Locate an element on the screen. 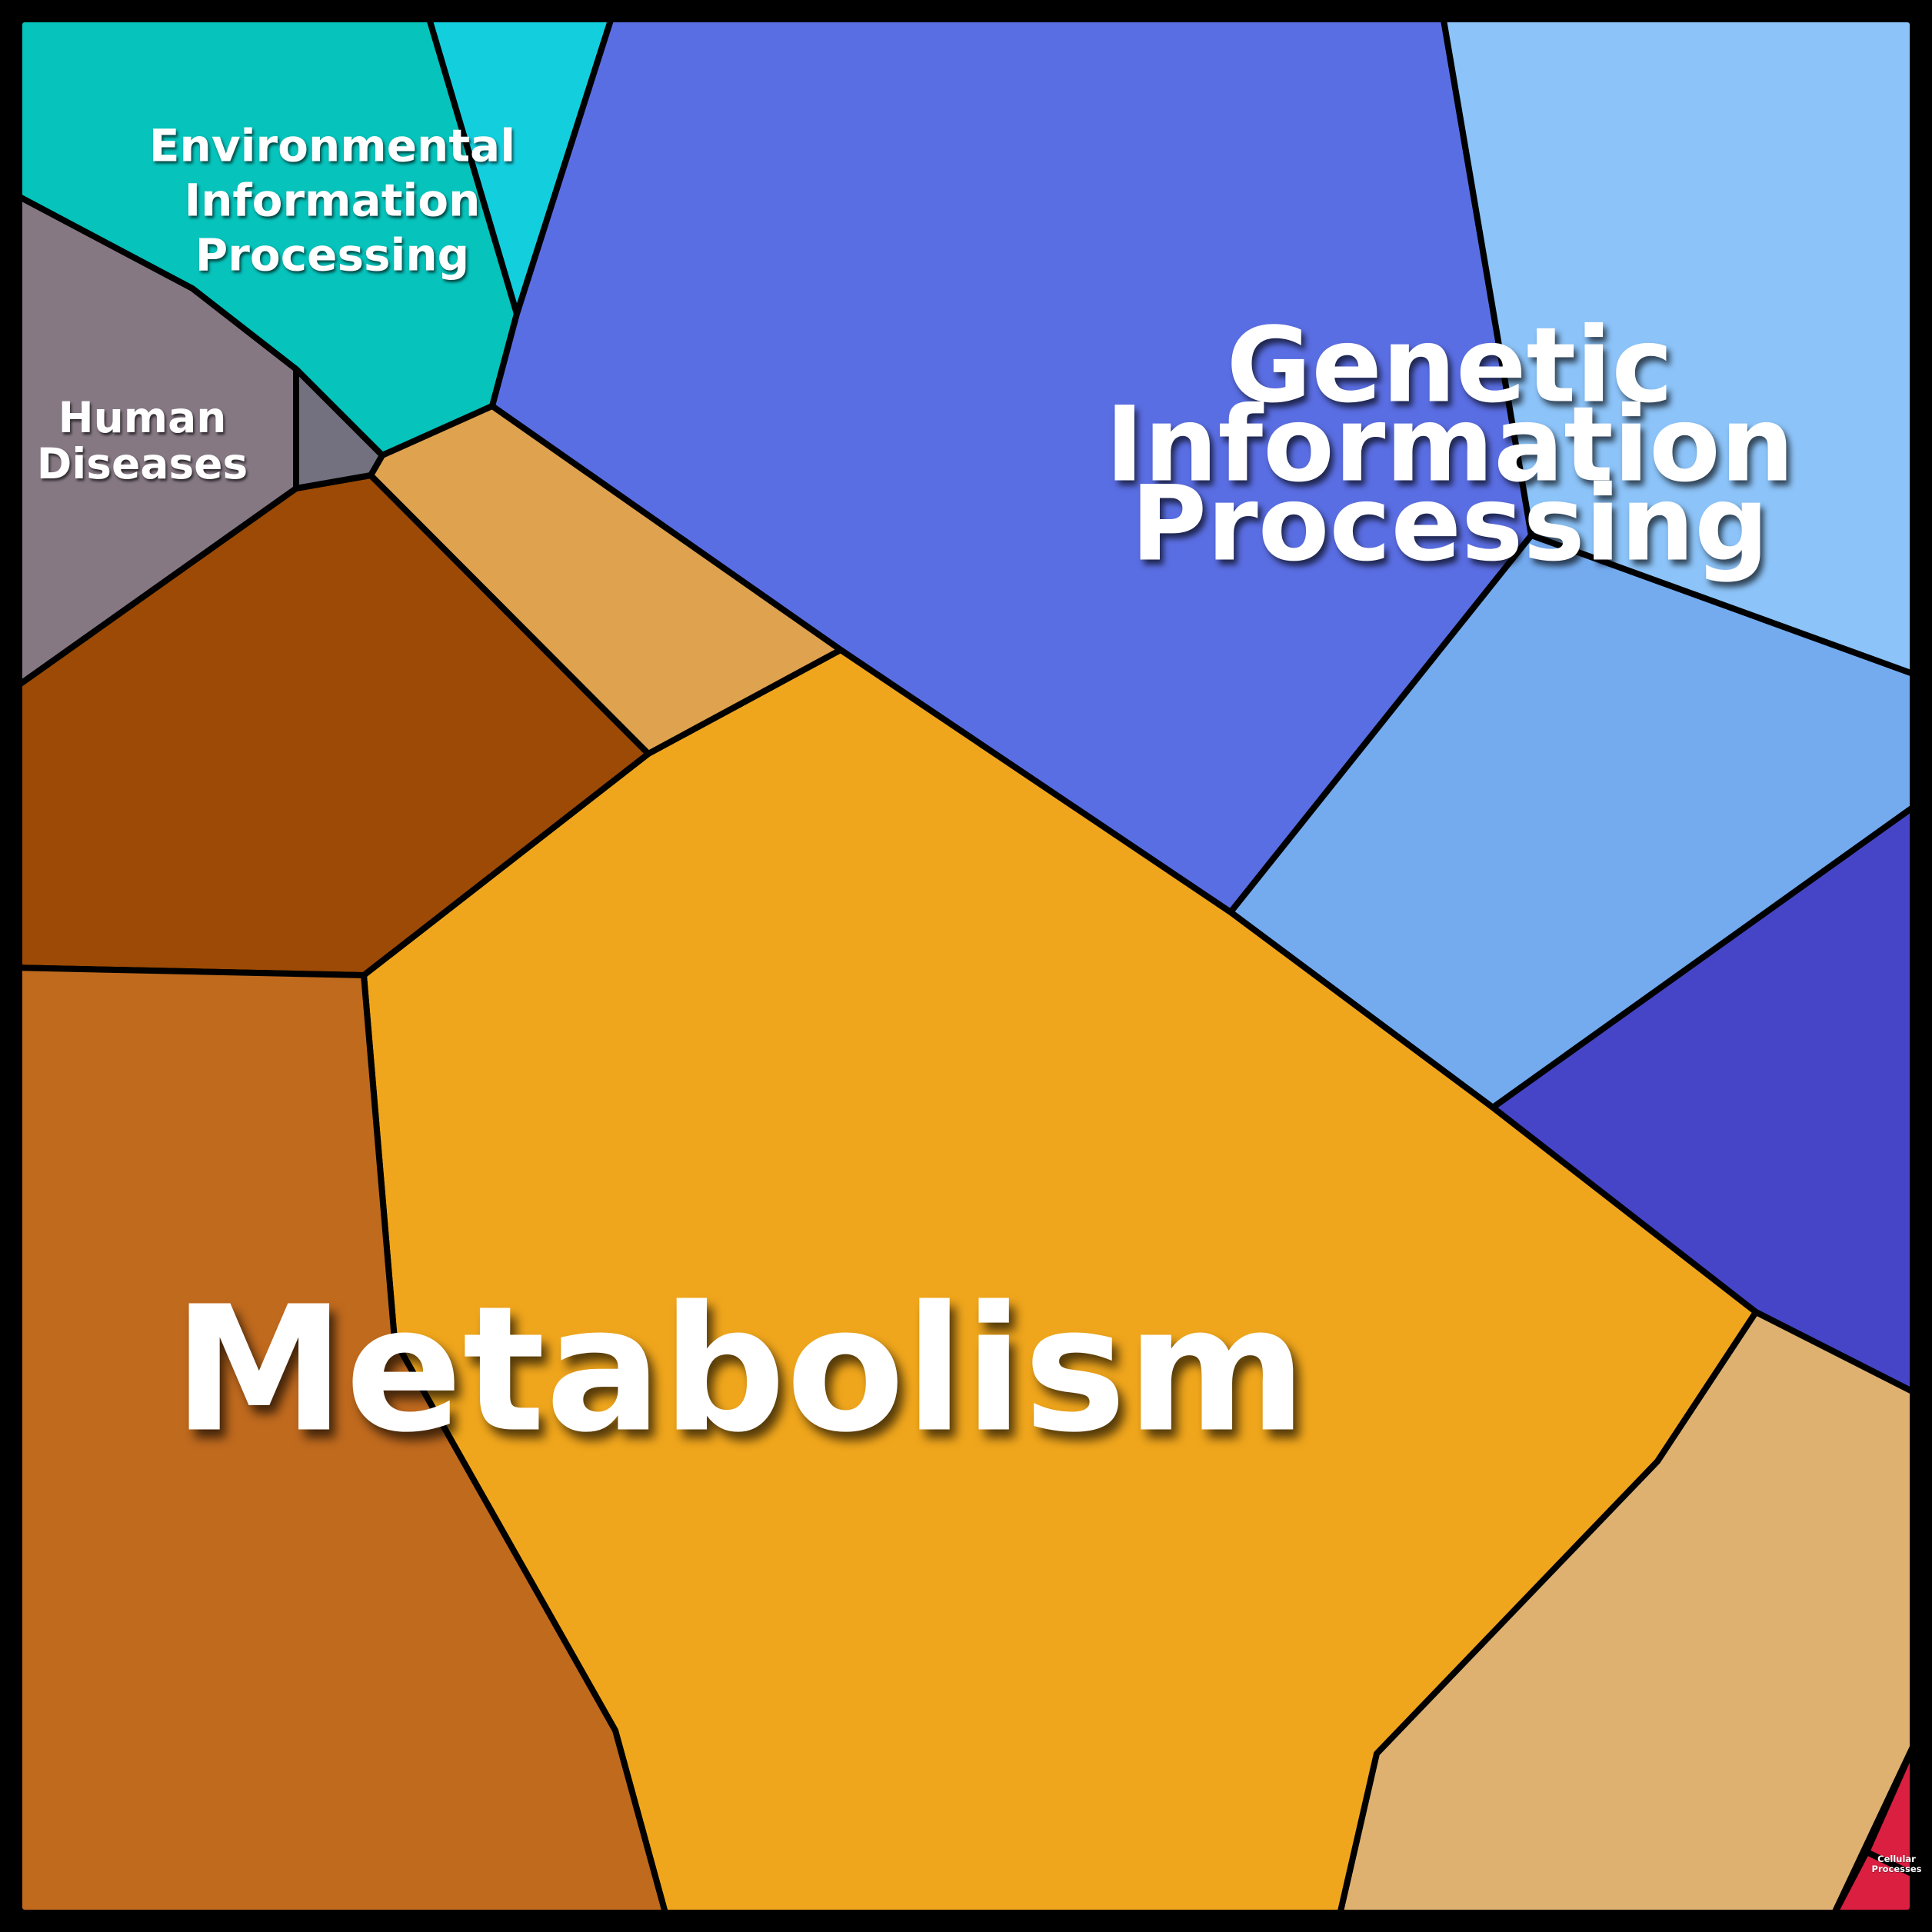  region-human-diseases-sliver is located at coordinates (339, 428).